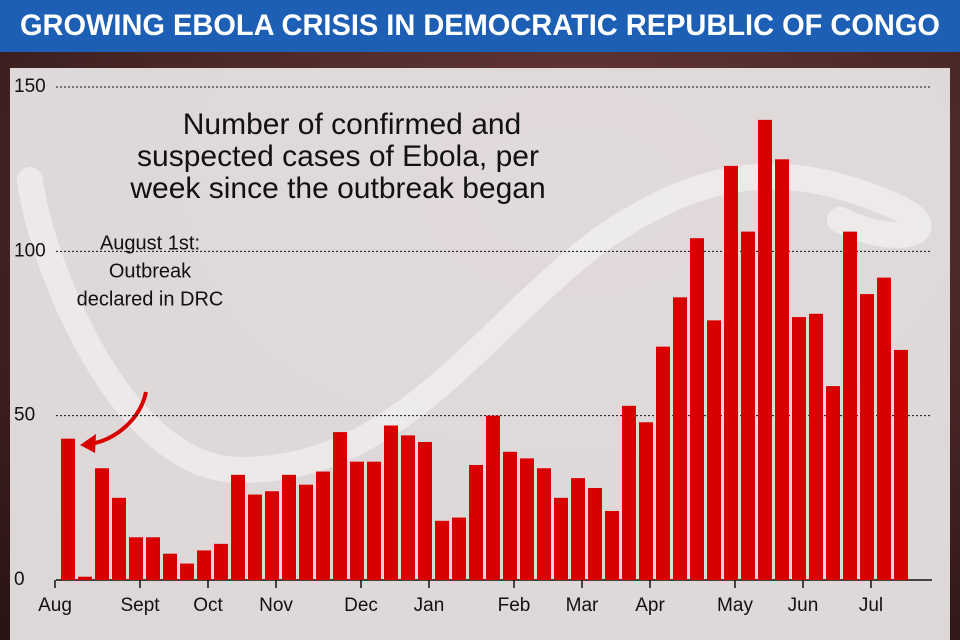 The width and height of the screenshot is (960, 640). Describe the element at coordinates (208, 605) in the screenshot. I see `x-tick-label: Oct` at that location.